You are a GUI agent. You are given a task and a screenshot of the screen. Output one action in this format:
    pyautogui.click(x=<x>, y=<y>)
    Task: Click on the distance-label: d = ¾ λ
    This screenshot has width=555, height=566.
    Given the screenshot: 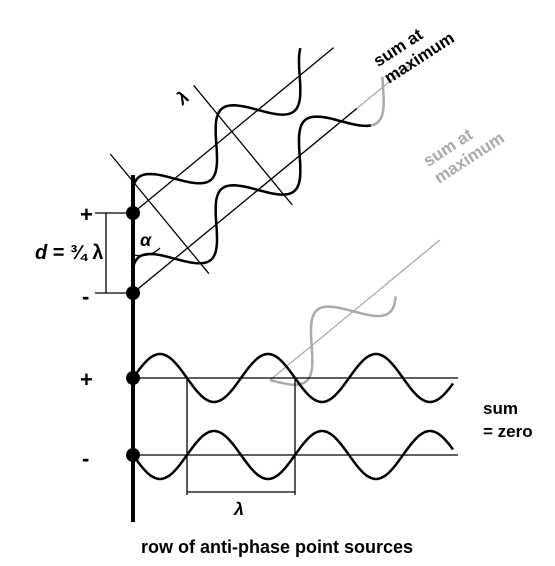 What is the action you would take?
    pyautogui.click(x=69, y=253)
    